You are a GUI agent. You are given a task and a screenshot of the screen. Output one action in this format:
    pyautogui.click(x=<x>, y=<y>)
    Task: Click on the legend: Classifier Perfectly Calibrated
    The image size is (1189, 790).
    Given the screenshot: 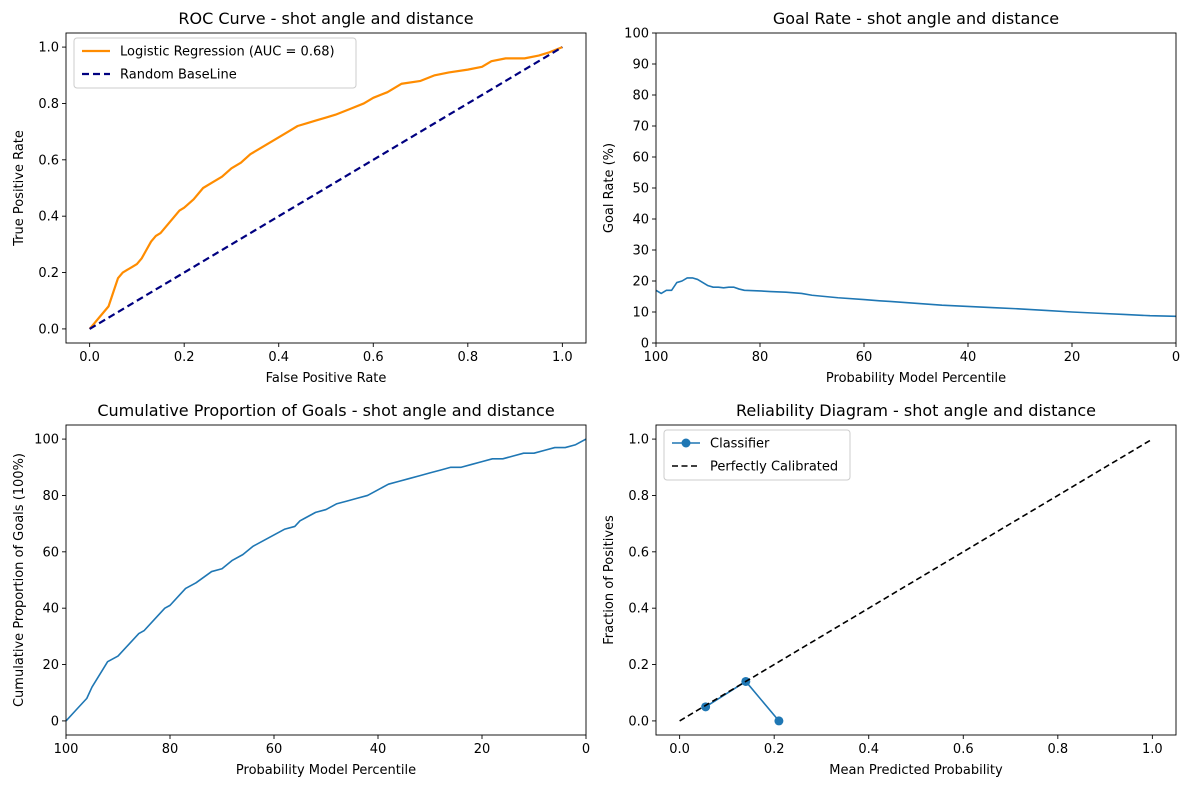 What is the action you would take?
    pyautogui.click(x=757, y=455)
    